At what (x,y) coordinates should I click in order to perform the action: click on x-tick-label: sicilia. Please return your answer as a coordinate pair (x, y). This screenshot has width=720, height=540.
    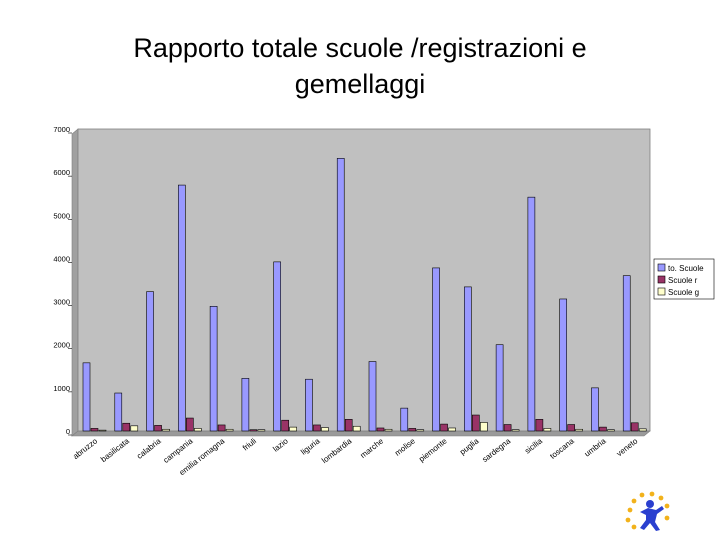
    Looking at the image, I should click on (533, 445).